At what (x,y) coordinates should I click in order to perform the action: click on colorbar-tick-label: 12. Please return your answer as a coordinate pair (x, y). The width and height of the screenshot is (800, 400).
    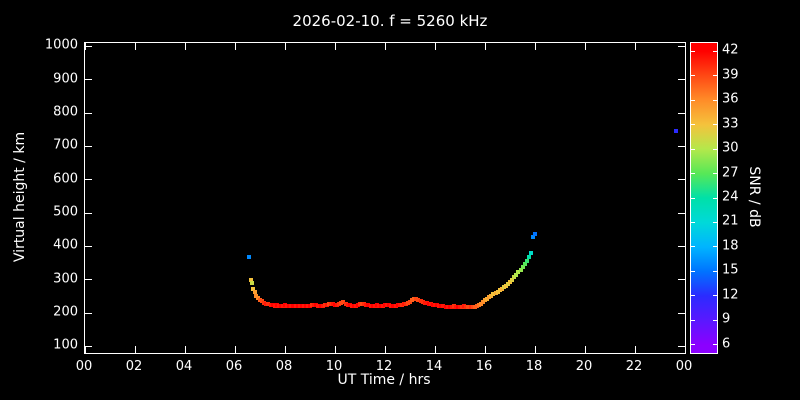
    Looking at the image, I should click on (730, 295).